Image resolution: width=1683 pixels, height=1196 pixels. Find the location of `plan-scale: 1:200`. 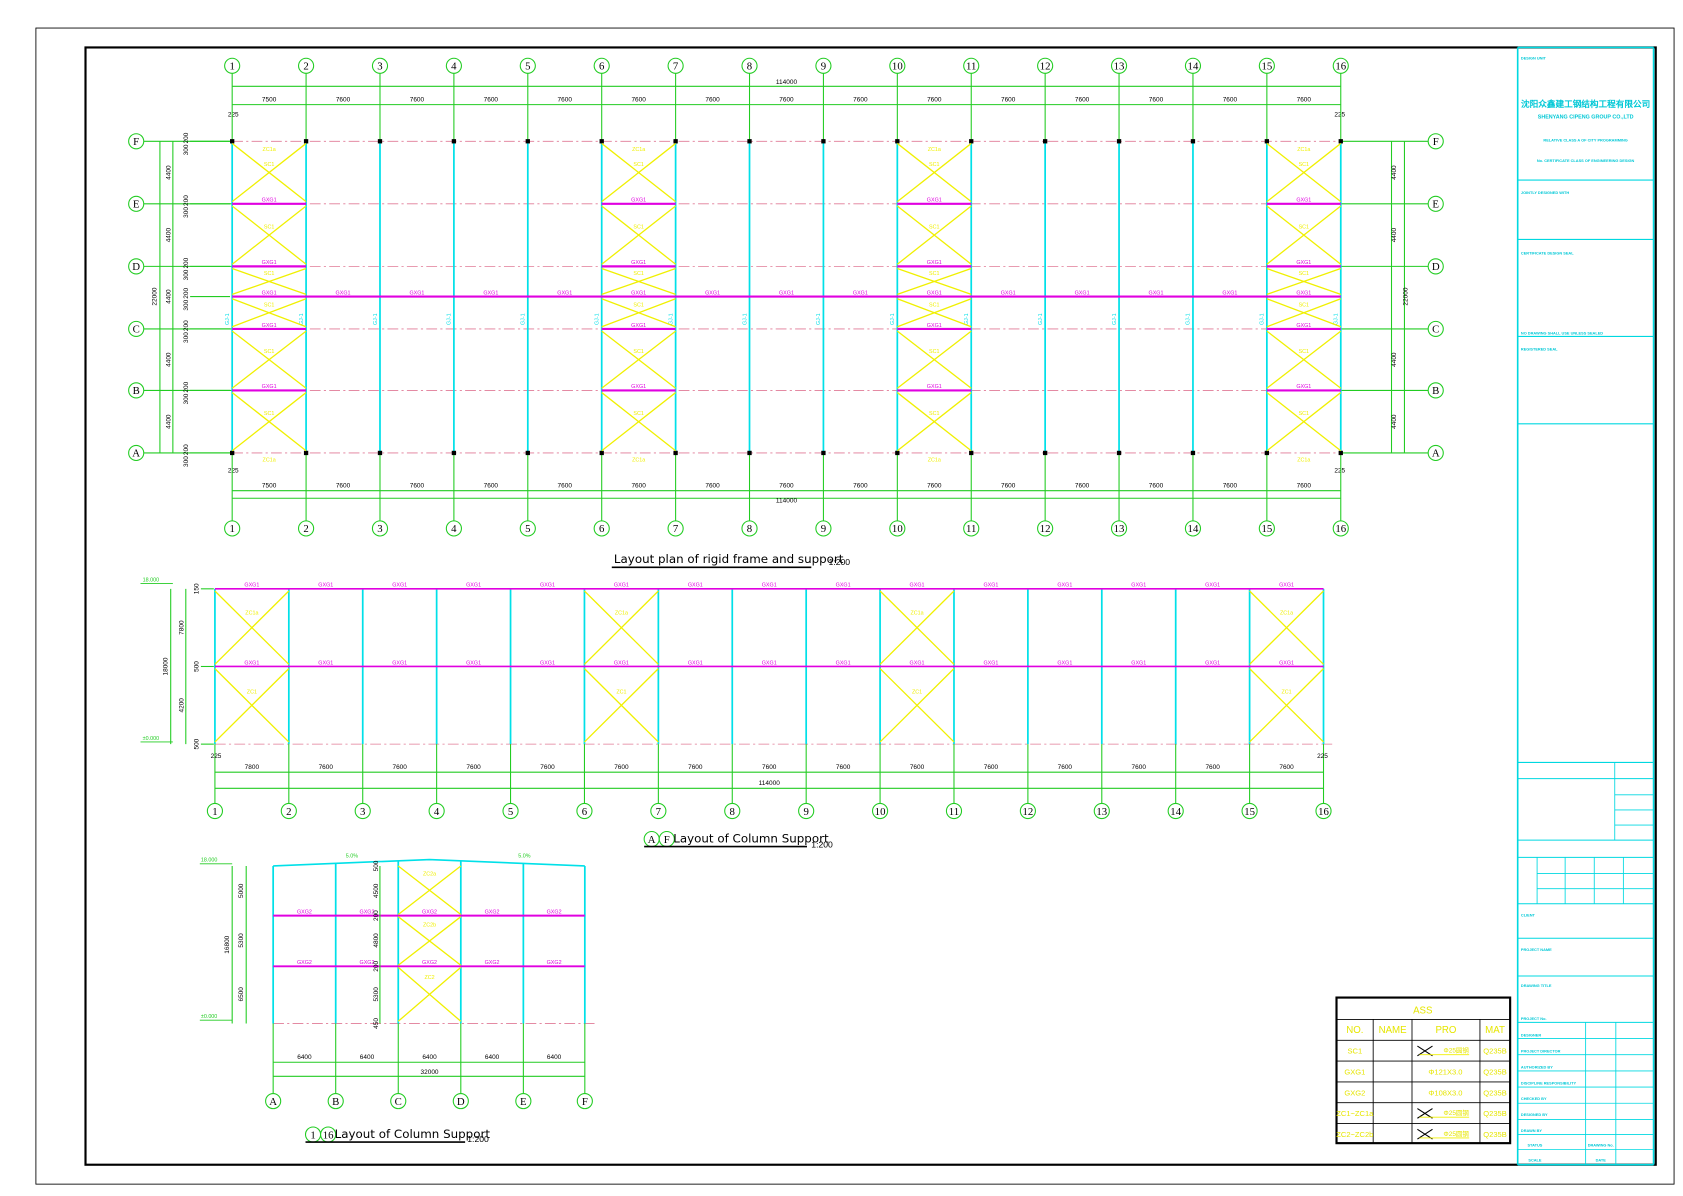

plan-scale: 1:200 is located at coordinates (840, 562).